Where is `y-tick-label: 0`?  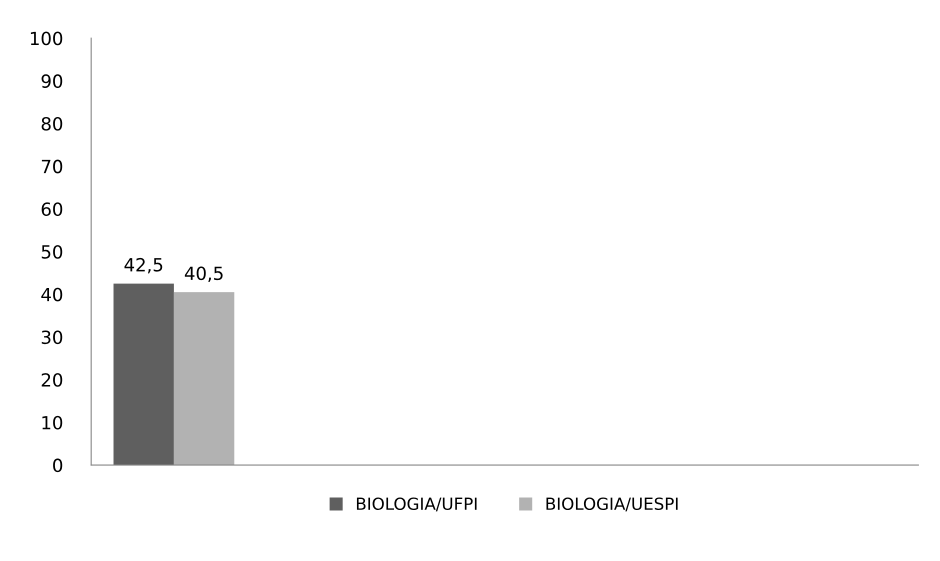 y-tick-label: 0 is located at coordinates (57, 465).